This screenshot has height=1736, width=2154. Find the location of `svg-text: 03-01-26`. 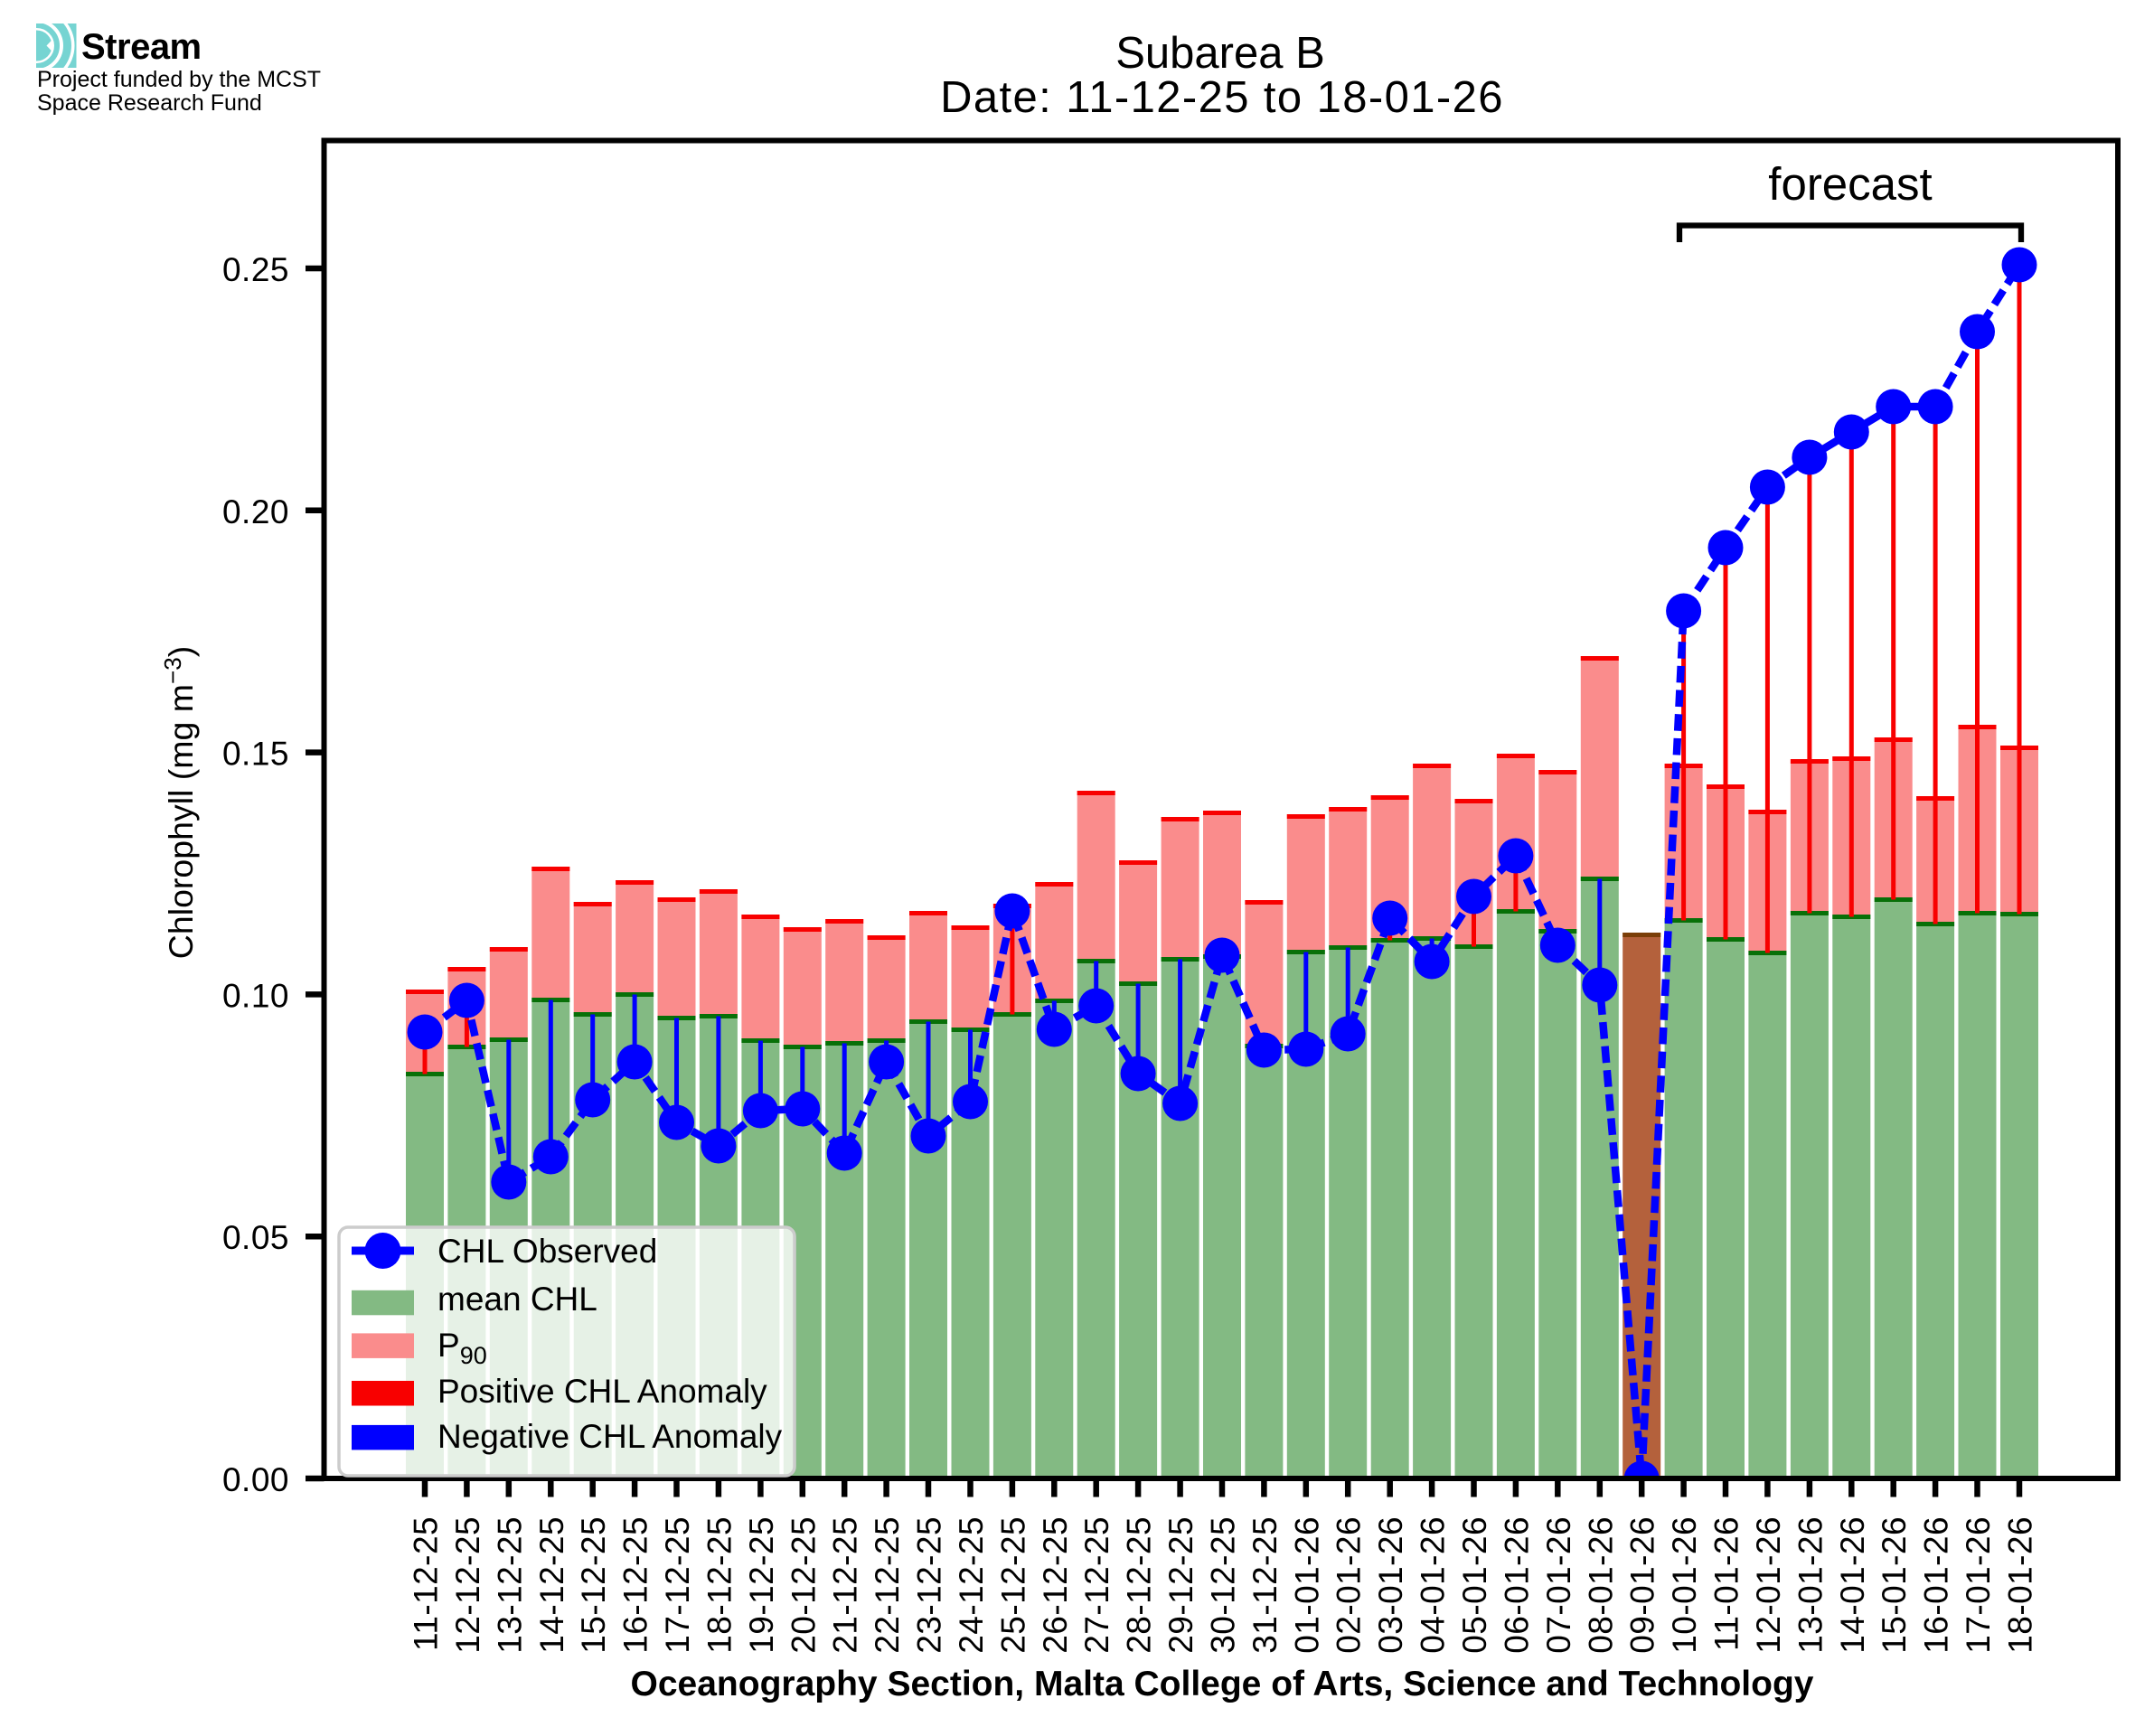

svg-text: 03-01-26 is located at coordinates (1390, 1585).